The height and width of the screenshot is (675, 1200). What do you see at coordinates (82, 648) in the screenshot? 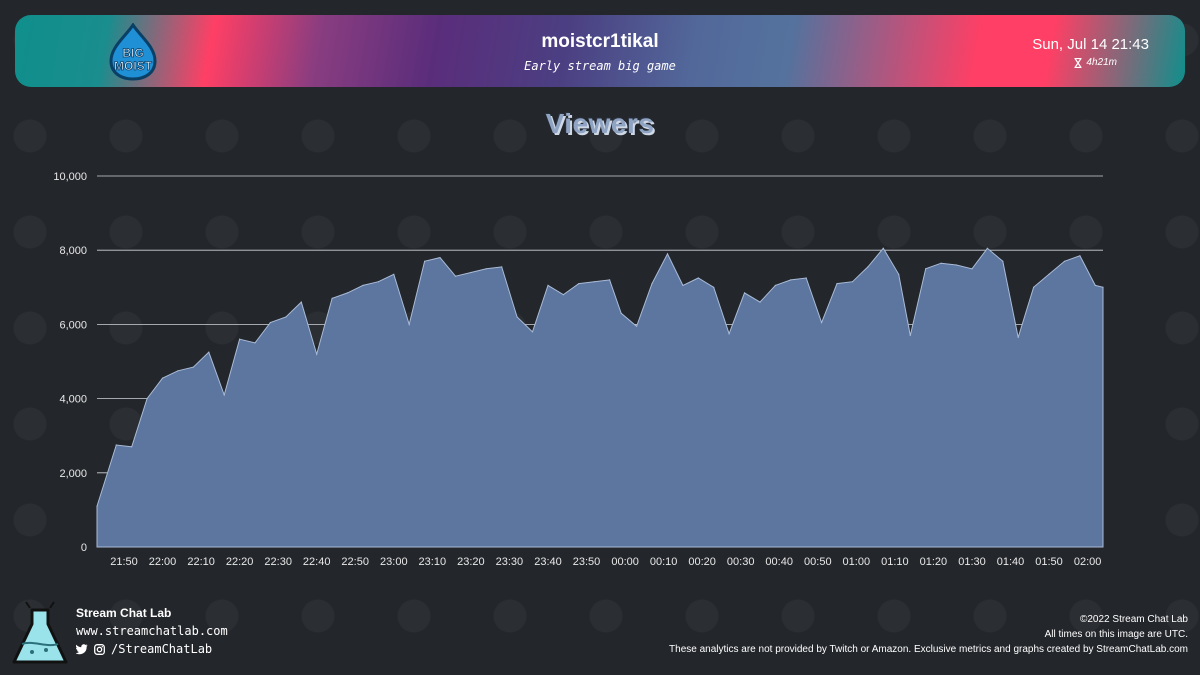
I see `twitter-icon` at bounding box center [82, 648].